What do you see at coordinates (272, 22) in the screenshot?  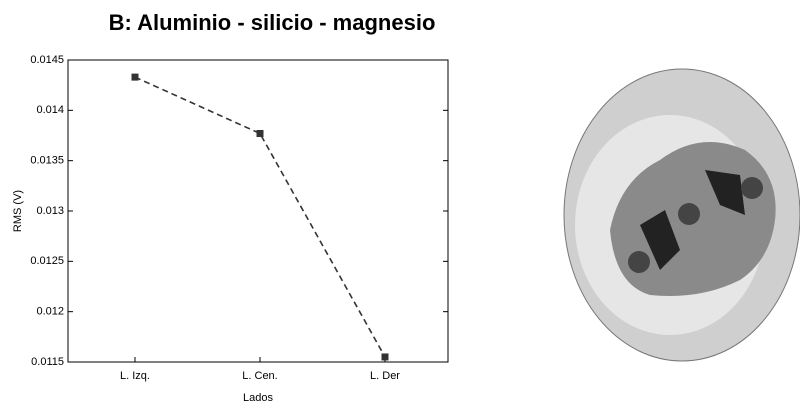 I see `chart-title: B: Aluminio - silicio - magnesio` at bounding box center [272, 22].